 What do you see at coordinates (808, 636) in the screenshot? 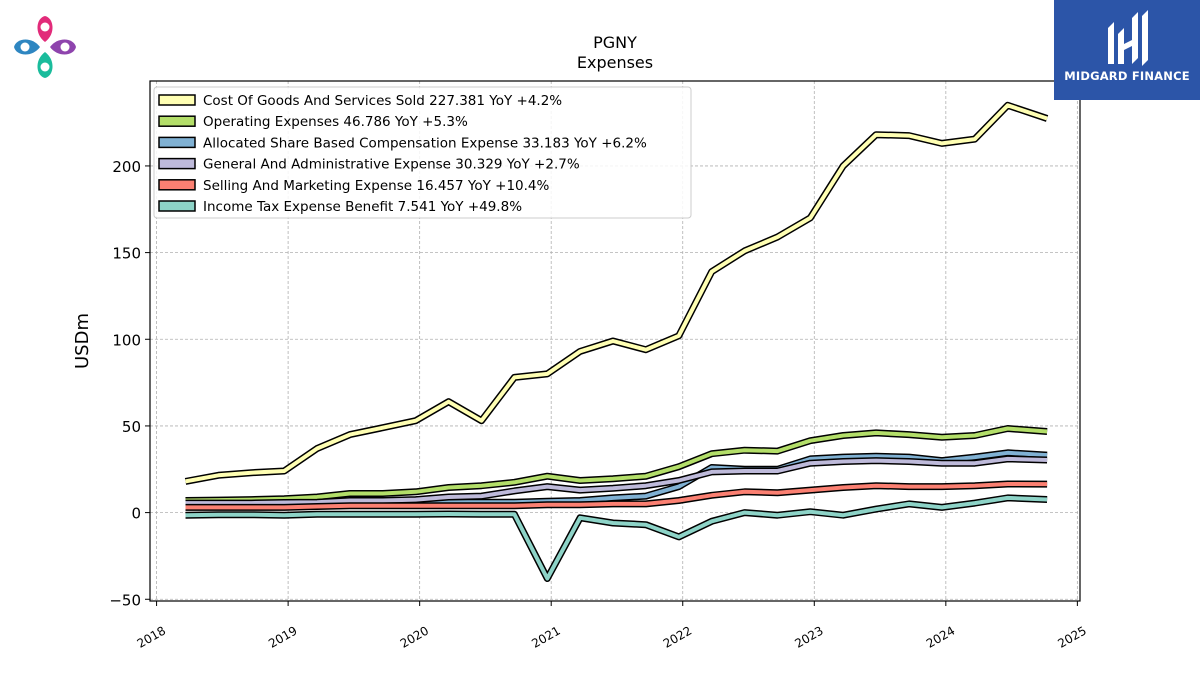
I see `x-tick-label: 2023` at bounding box center [808, 636].